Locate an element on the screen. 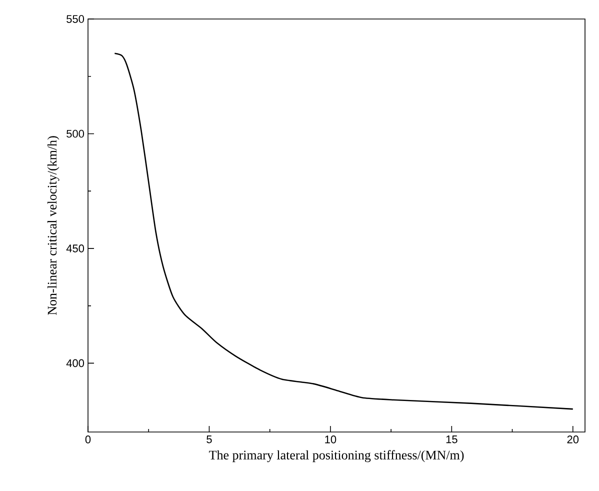 The height and width of the screenshot is (491, 599). x-tick-label: 0 is located at coordinates (88, 440).